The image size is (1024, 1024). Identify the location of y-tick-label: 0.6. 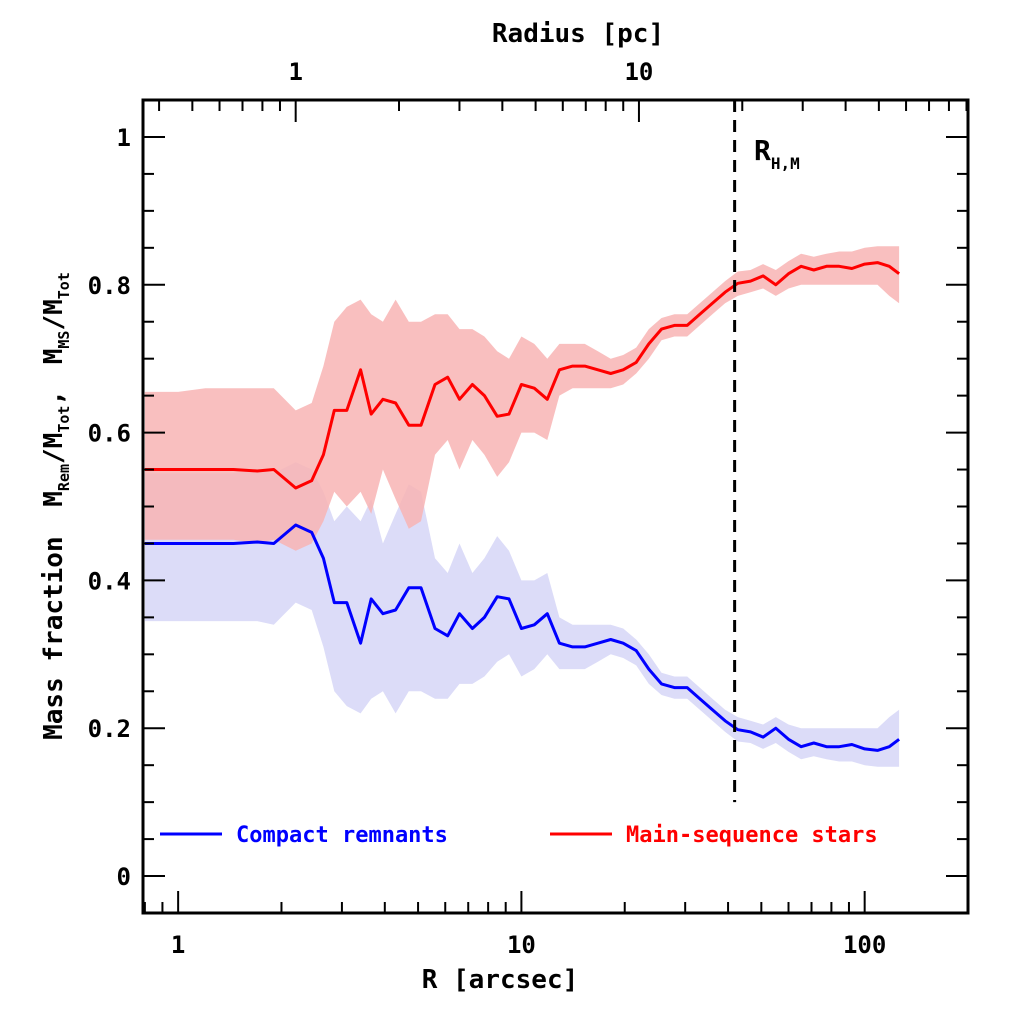
(109, 434).